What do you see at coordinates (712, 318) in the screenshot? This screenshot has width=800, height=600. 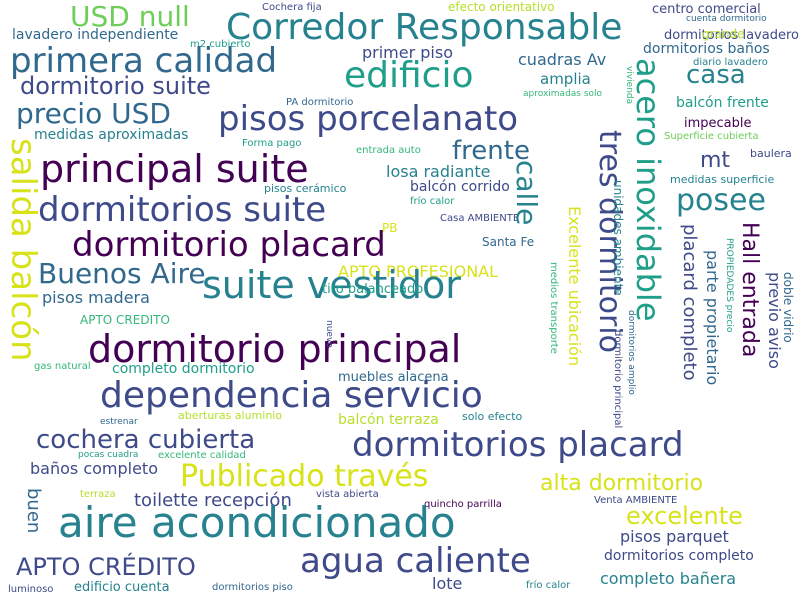 I see `cloud-word-vertical: parte propietario` at bounding box center [712, 318].